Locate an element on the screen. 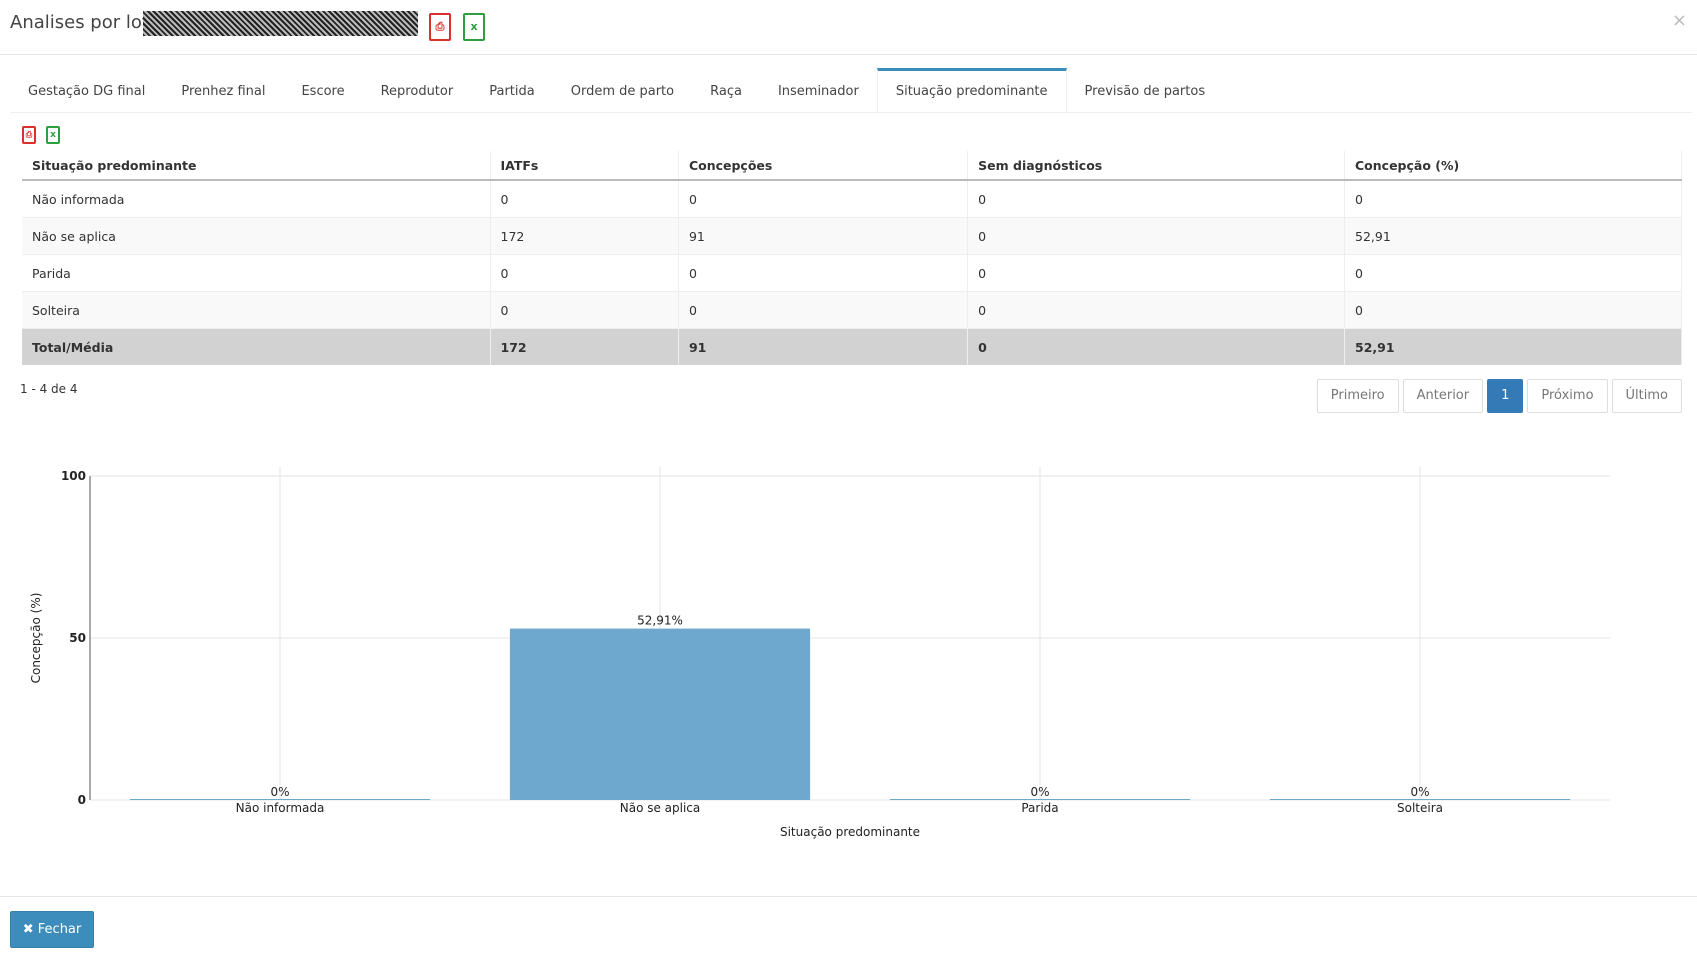  footer is located at coordinates (848, 896).